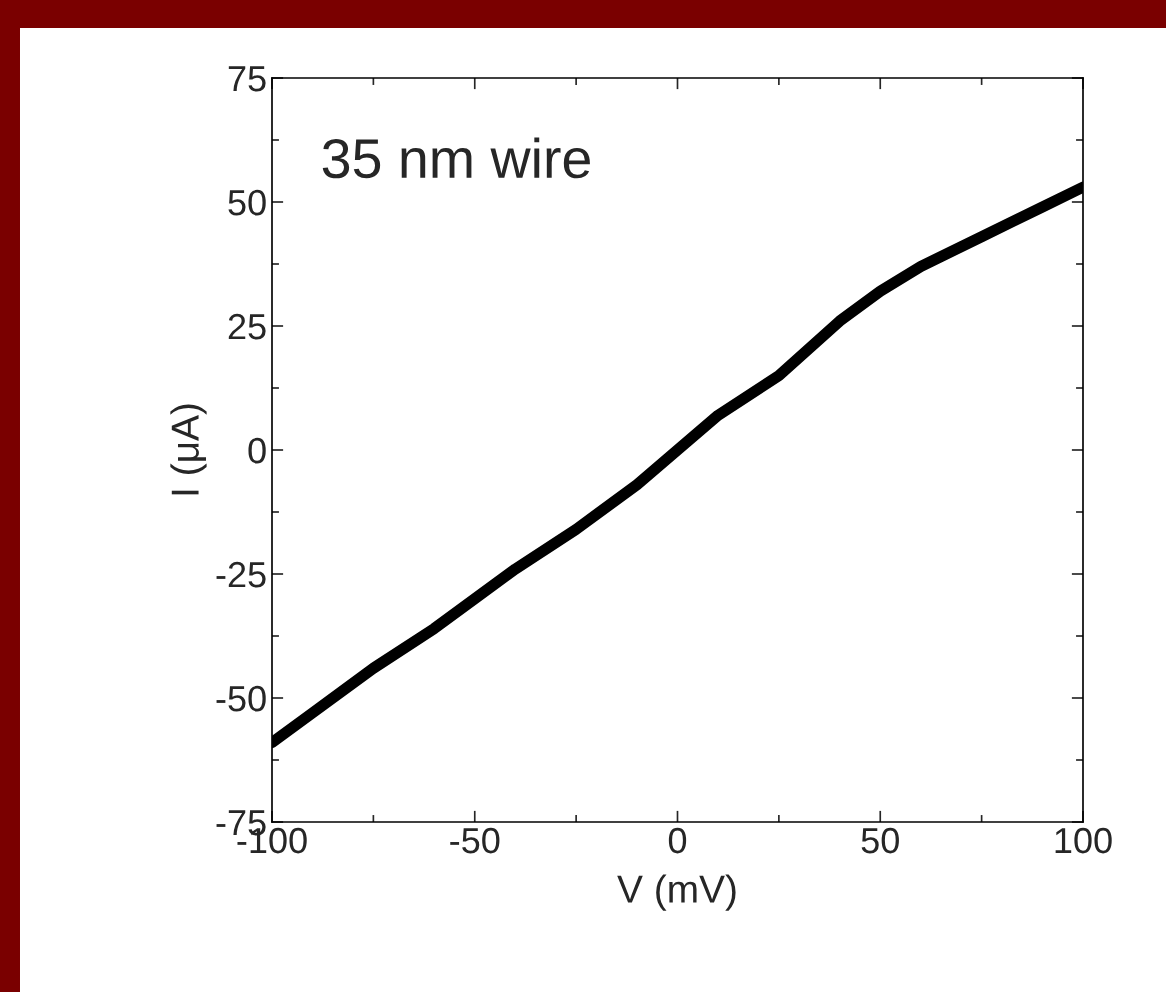 The width and height of the screenshot is (1166, 992). What do you see at coordinates (241, 574) in the screenshot?
I see `y-tick-label: -25` at bounding box center [241, 574].